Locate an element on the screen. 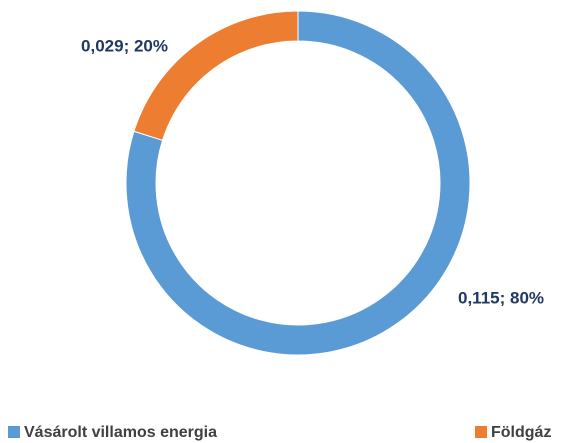 The height and width of the screenshot is (443, 581). donut-segment is located at coordinates (216, 75).